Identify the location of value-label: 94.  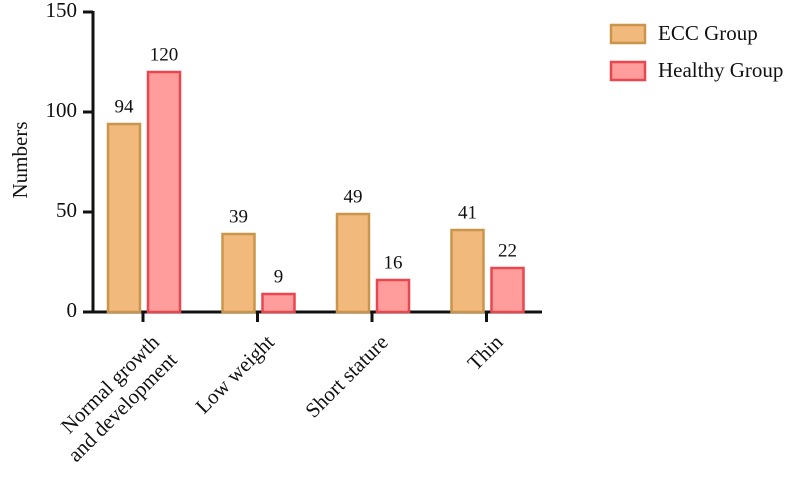
(125, 106).